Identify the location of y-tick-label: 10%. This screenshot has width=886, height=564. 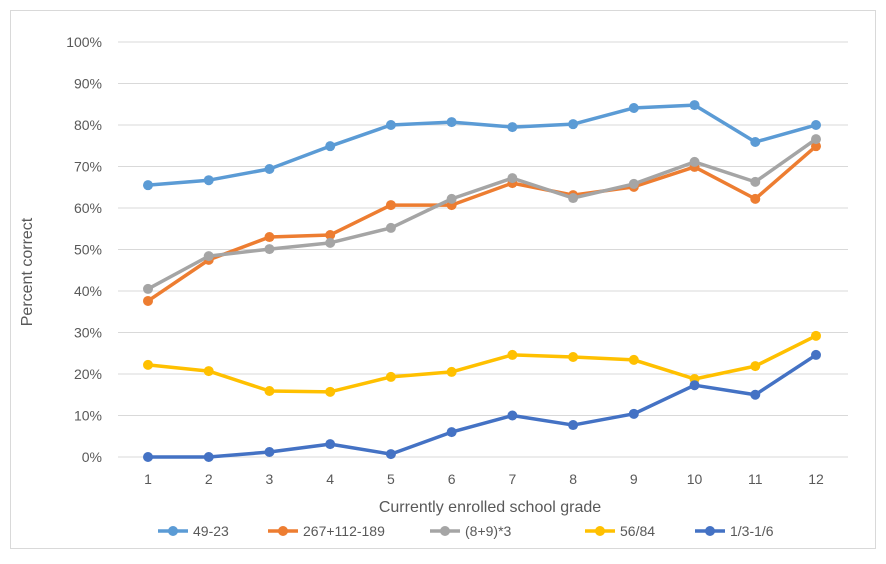
(88, 416).